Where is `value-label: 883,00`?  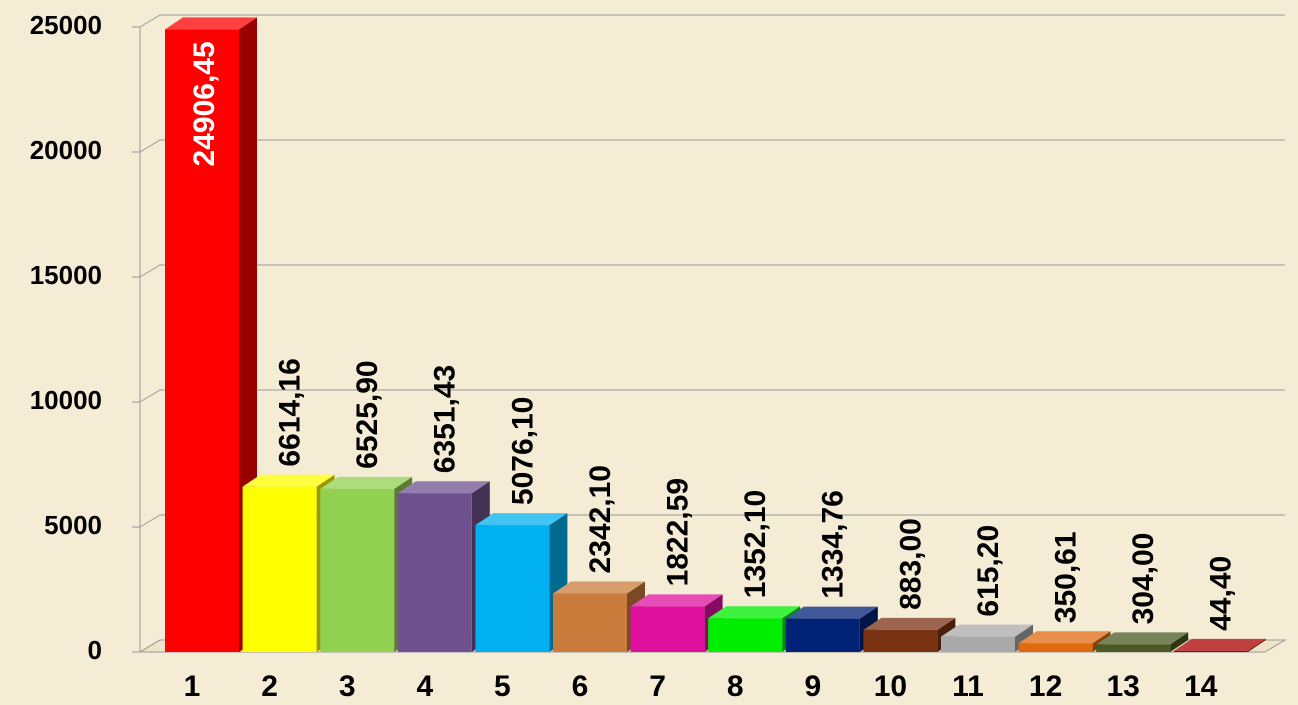
value-label: 883,00 is located at coordinates (910, 564).